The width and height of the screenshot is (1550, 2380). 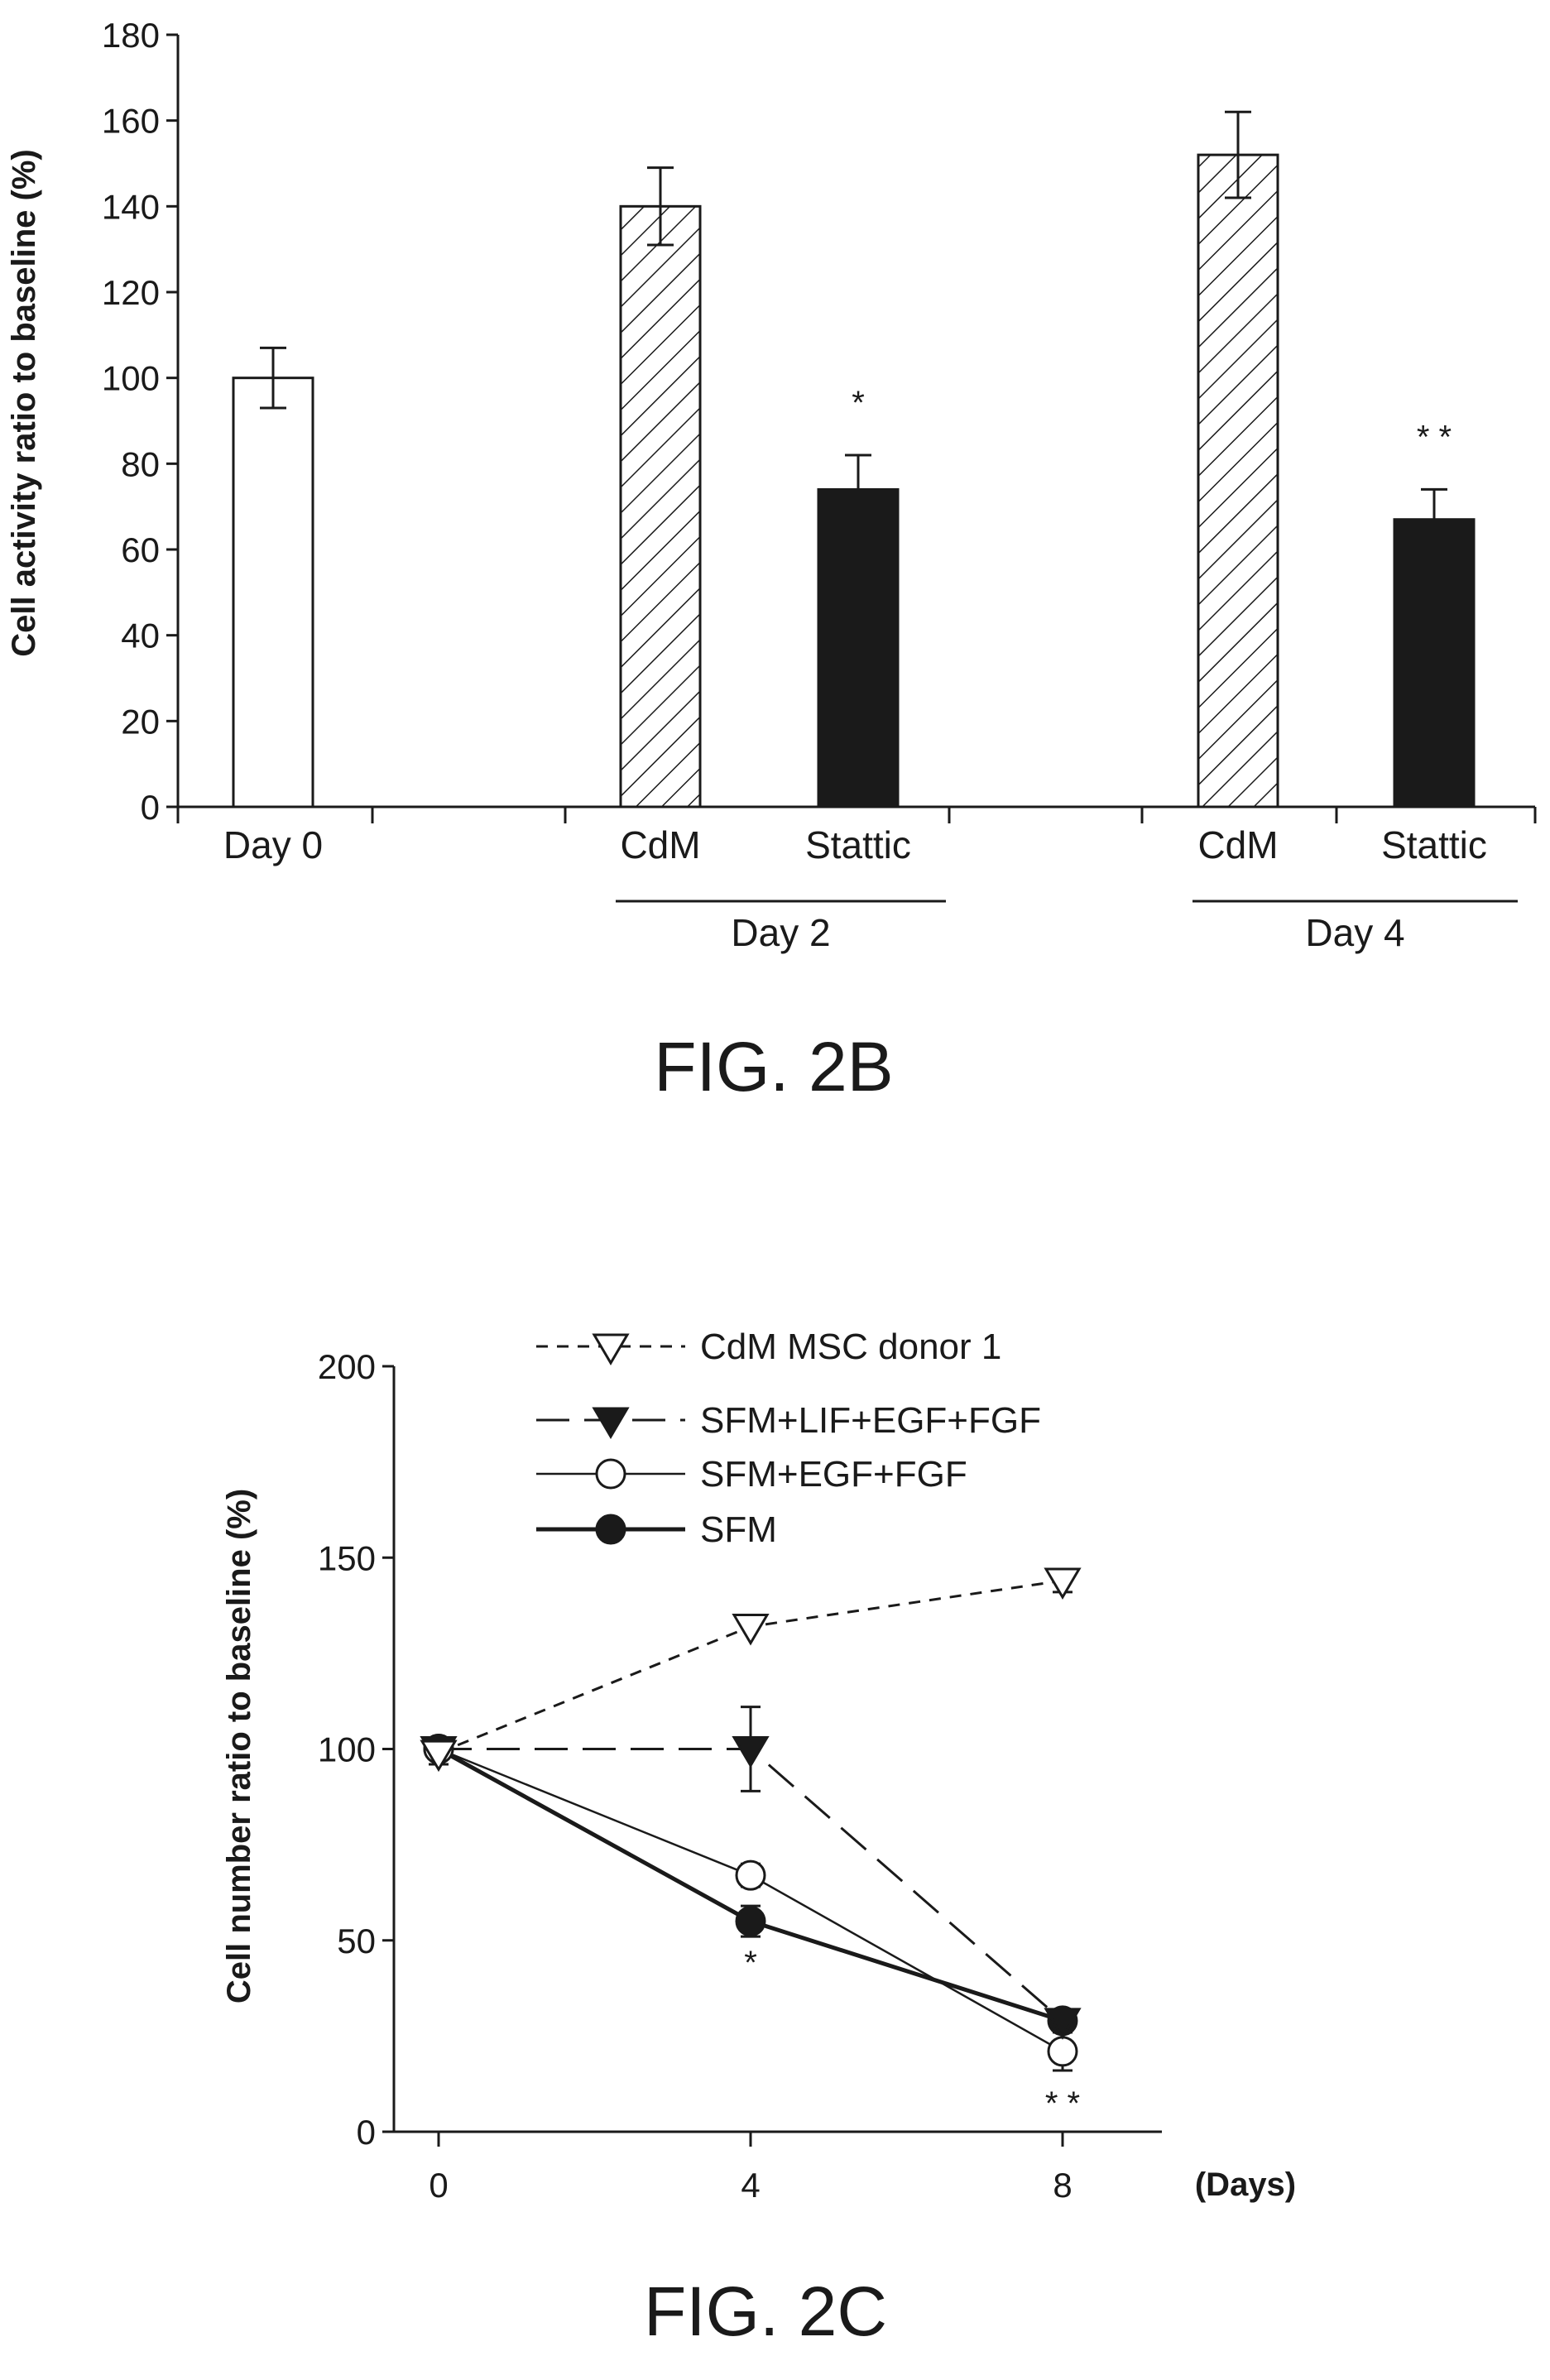 I want to click on figure-caption-2c: FIG. 2C, so click(x=766, y=2311).